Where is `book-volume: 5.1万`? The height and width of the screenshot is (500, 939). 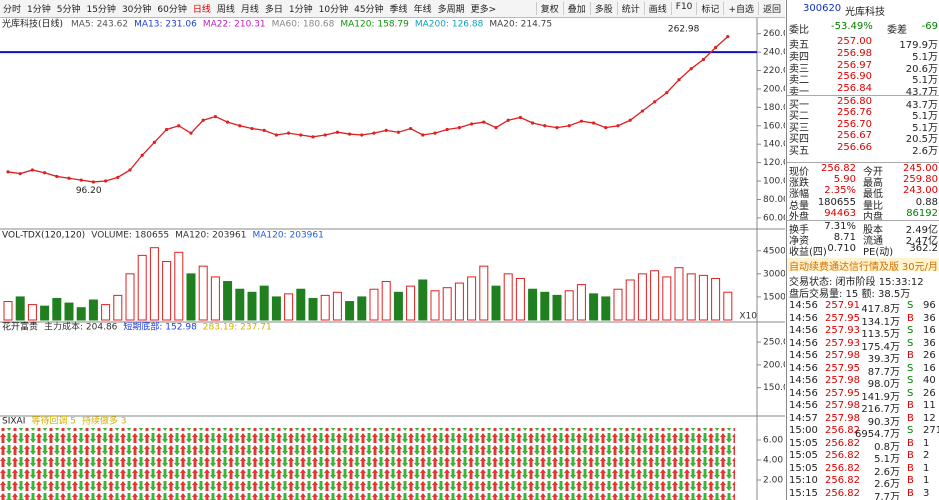
book-volume: 5.1万 is located at coordinates (925, 81).